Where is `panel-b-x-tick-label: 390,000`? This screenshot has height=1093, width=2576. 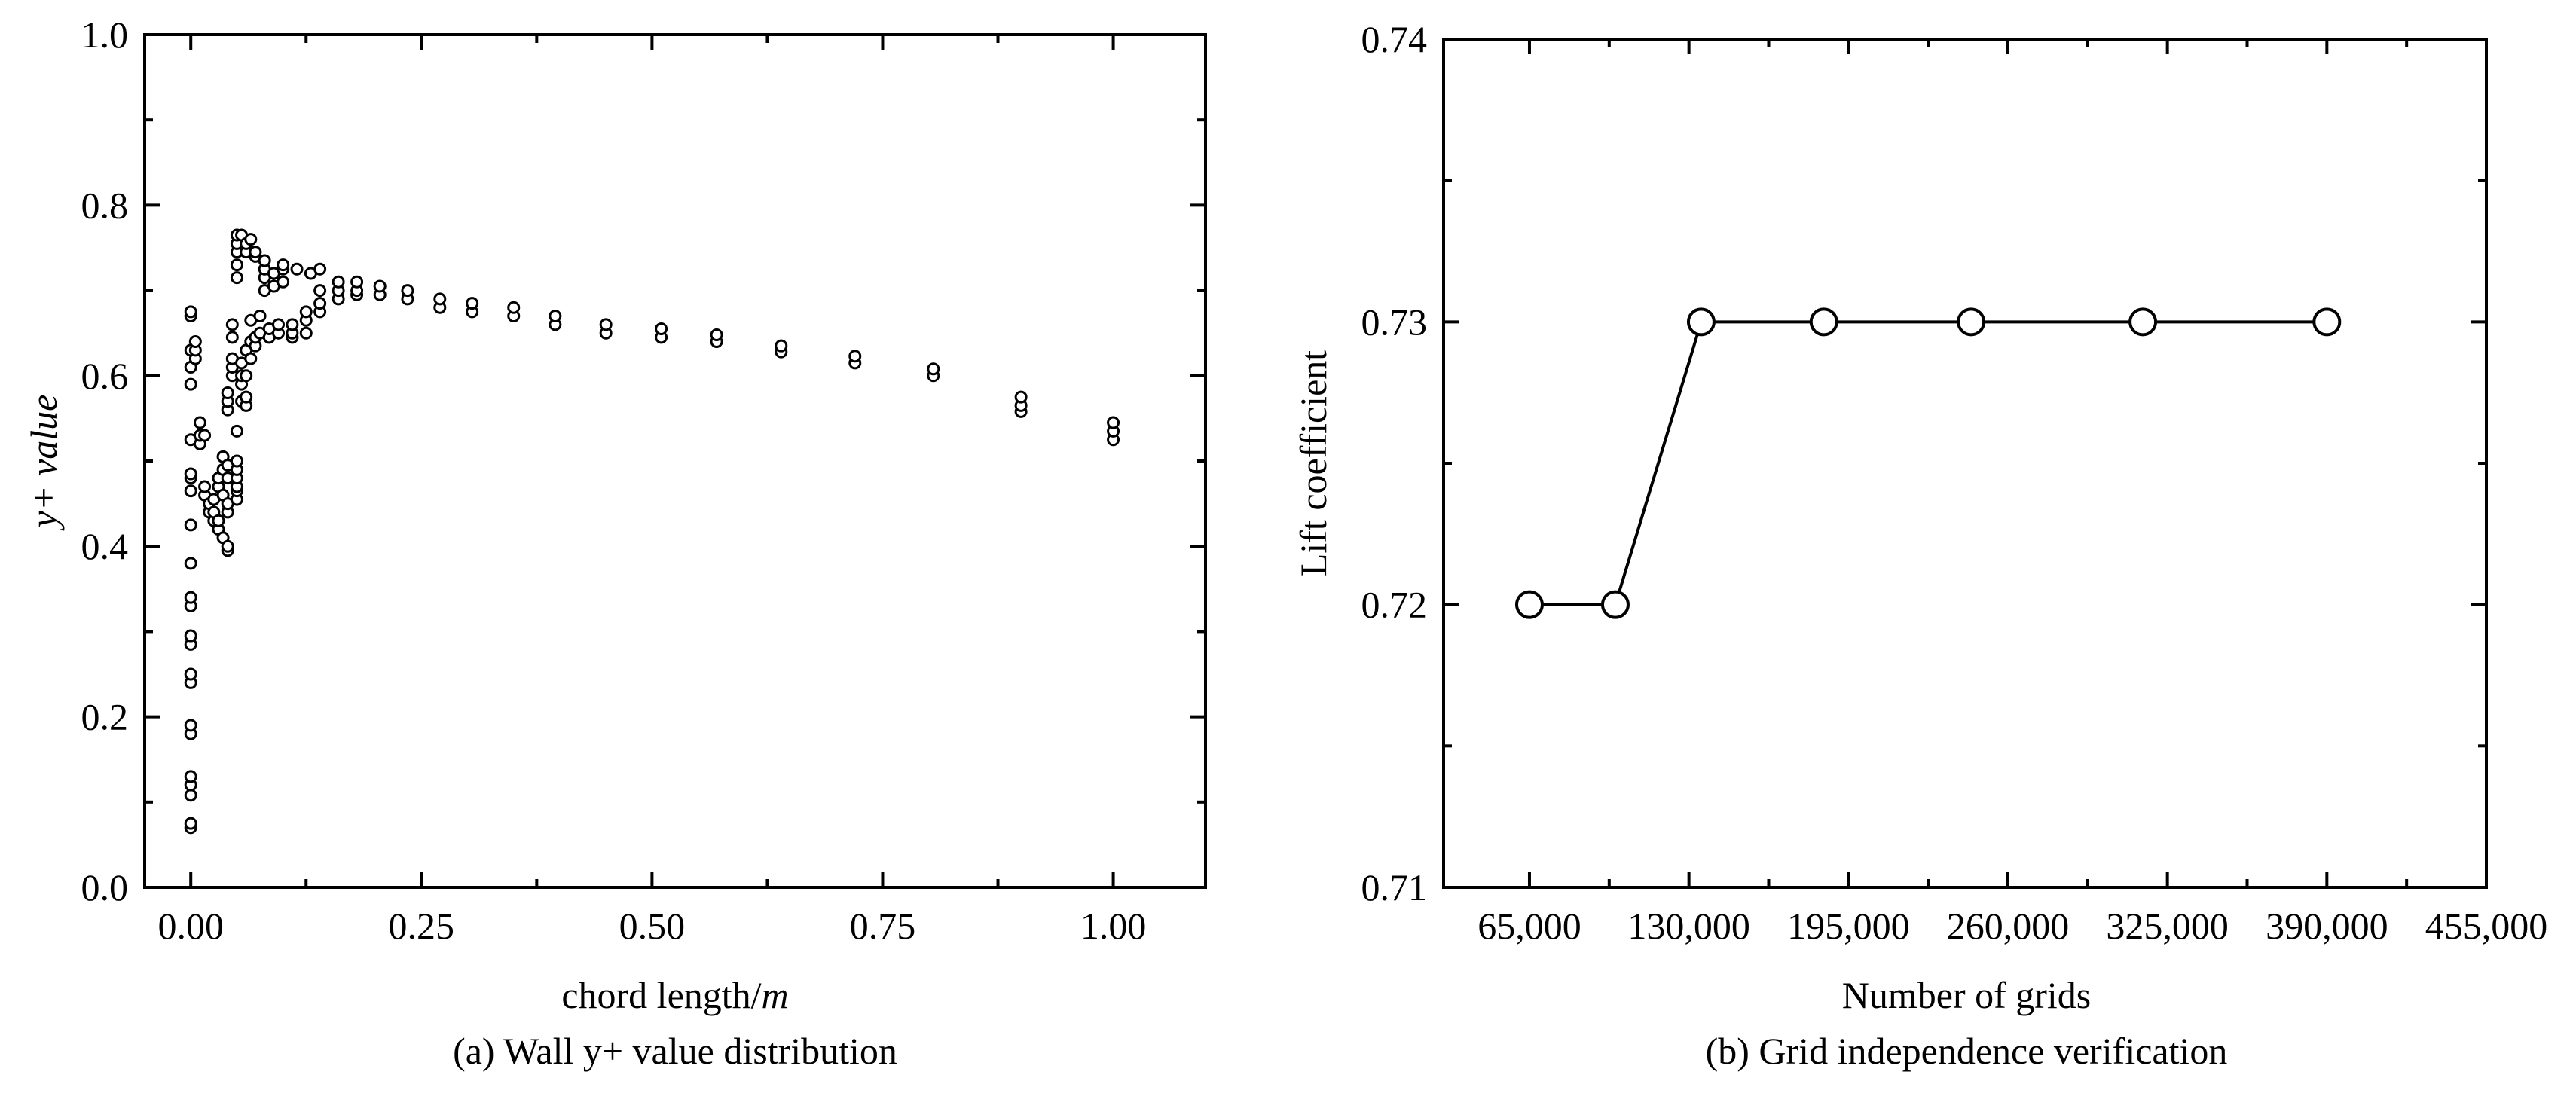 panel-b-x-tick-label: 390,000 is located at coordinates (2327, 926).